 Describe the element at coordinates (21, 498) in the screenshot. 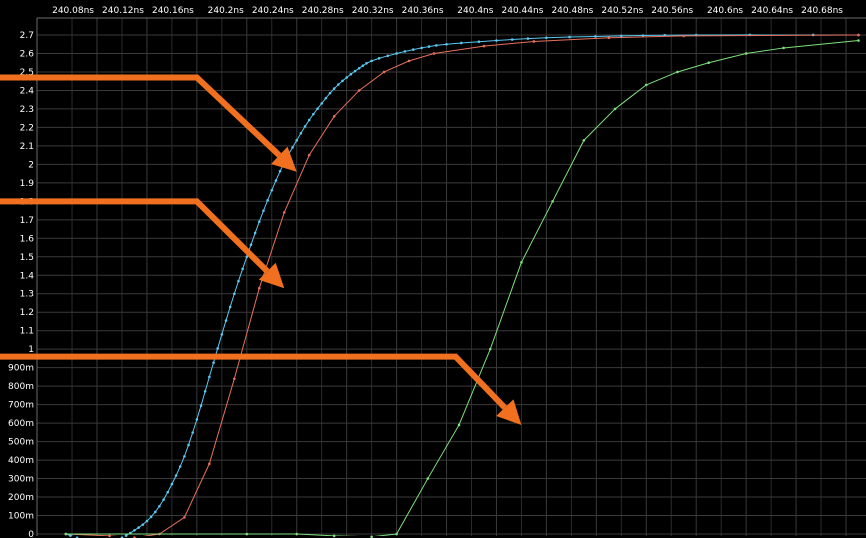

I see `y-tick-label: 200m` at that location.